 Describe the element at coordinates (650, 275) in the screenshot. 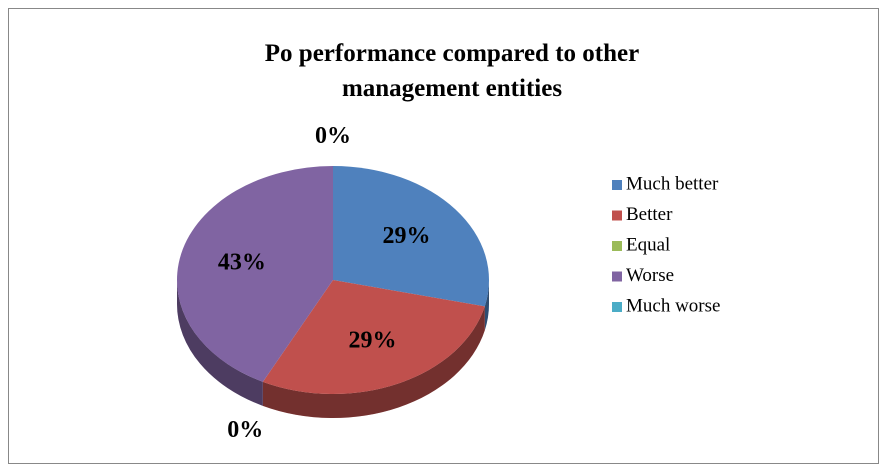

I see `legend-label: Worse` at that location.